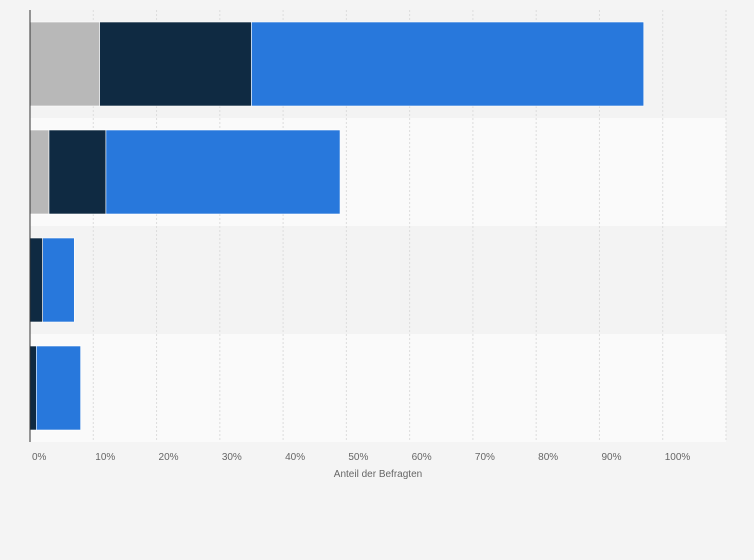  I want to click on x-tick-label: 80%, so click(548, 457).